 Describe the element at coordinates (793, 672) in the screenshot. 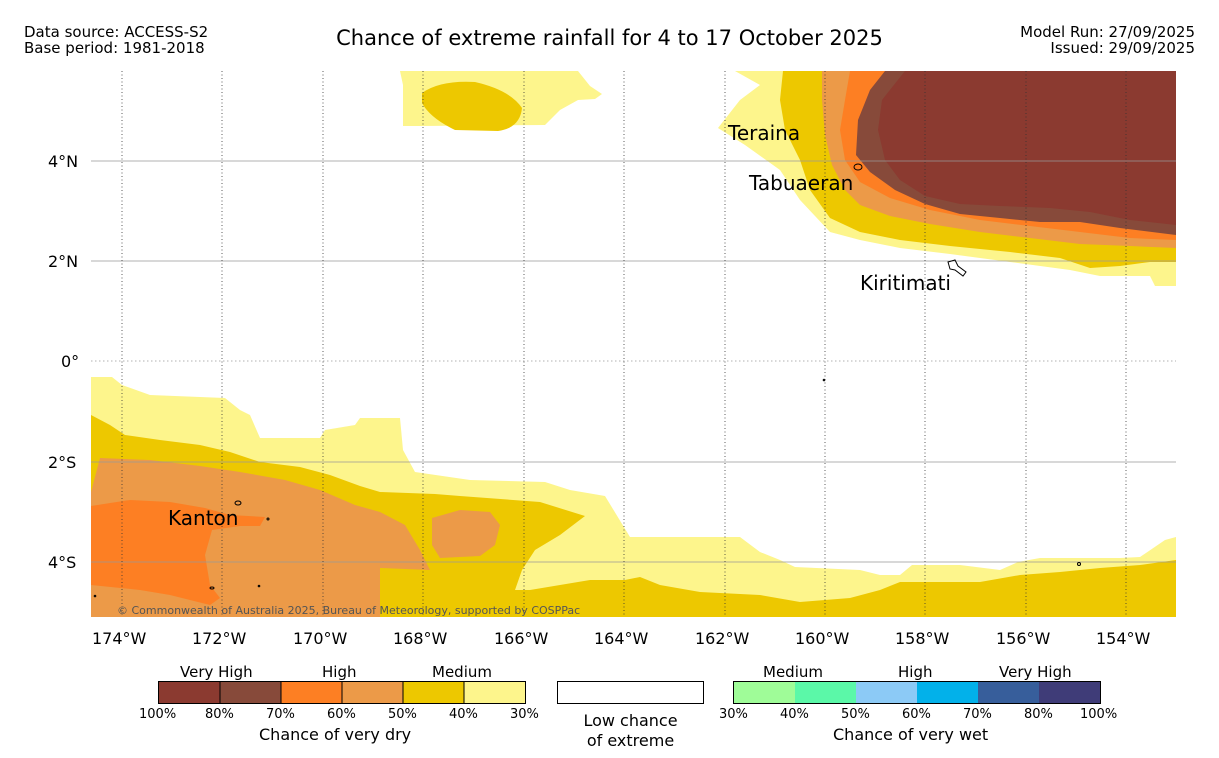

I see `wet-heading-medium: Medium` at that location.